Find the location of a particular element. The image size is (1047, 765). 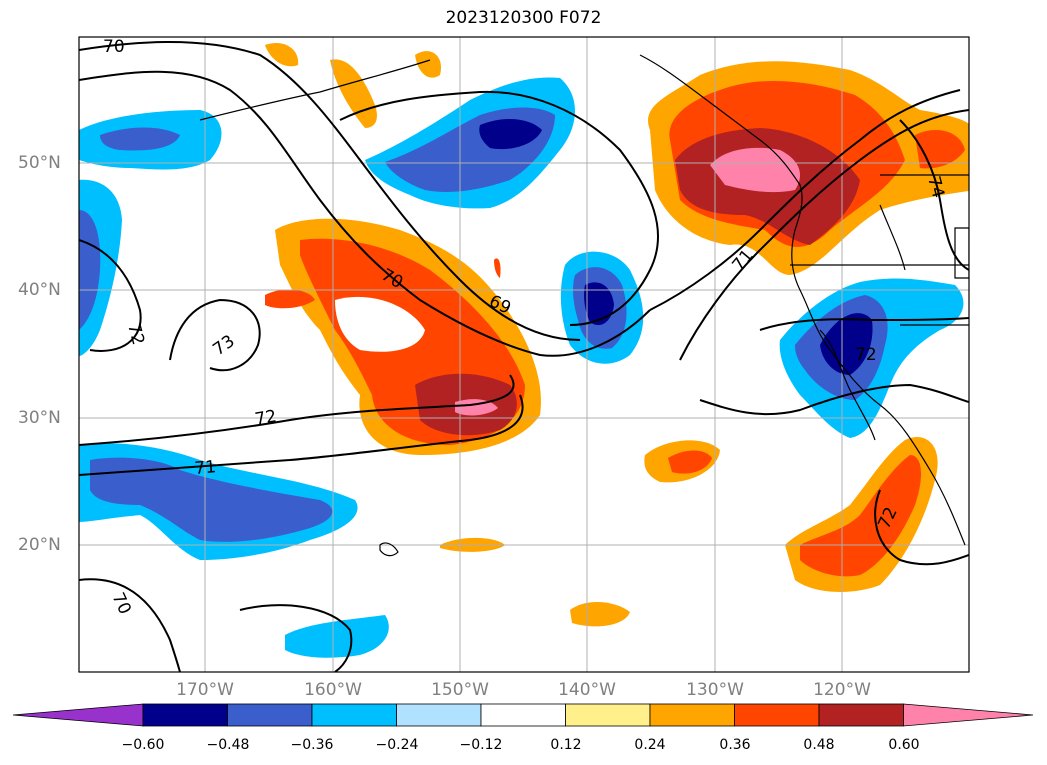

positive-anomaly-north2 is located at coordinates (428, 64).